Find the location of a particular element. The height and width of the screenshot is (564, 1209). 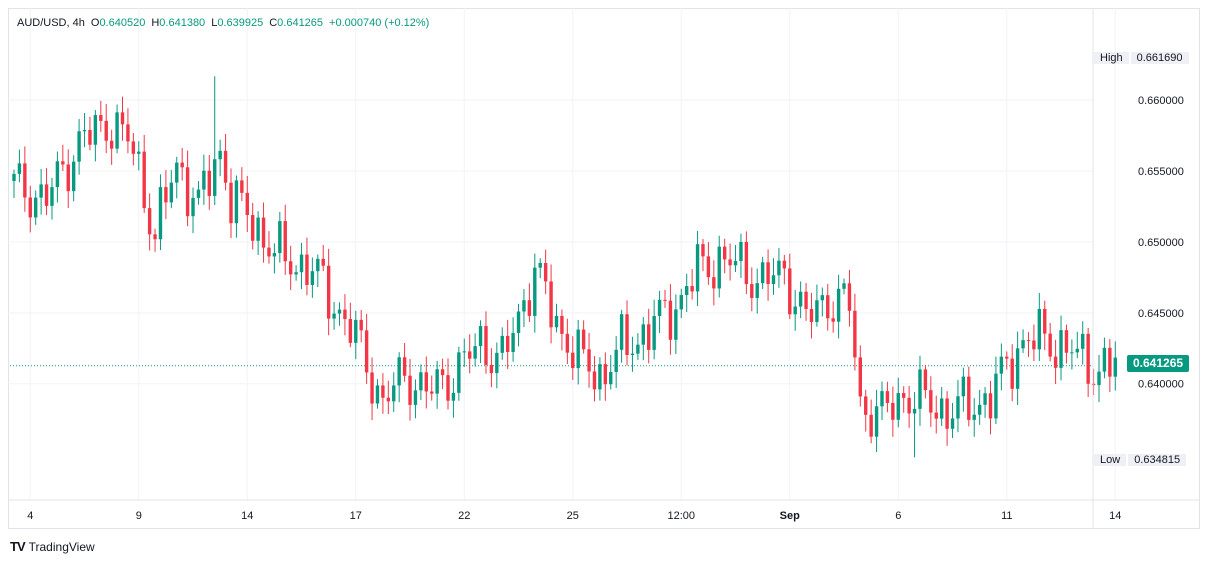

symbol-label: AUD/USD, 4h is located at coordinates (51, 23).